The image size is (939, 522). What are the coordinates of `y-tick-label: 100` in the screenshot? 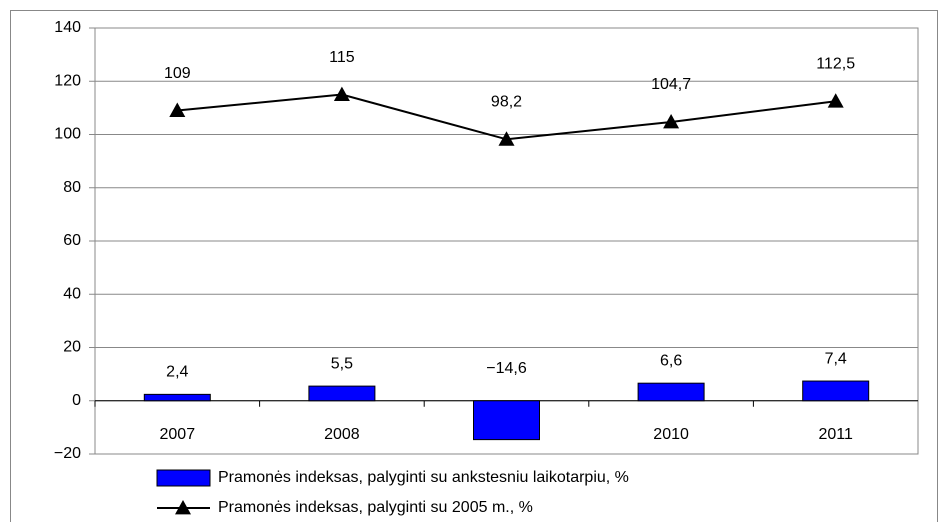 It's located at (67, 134).